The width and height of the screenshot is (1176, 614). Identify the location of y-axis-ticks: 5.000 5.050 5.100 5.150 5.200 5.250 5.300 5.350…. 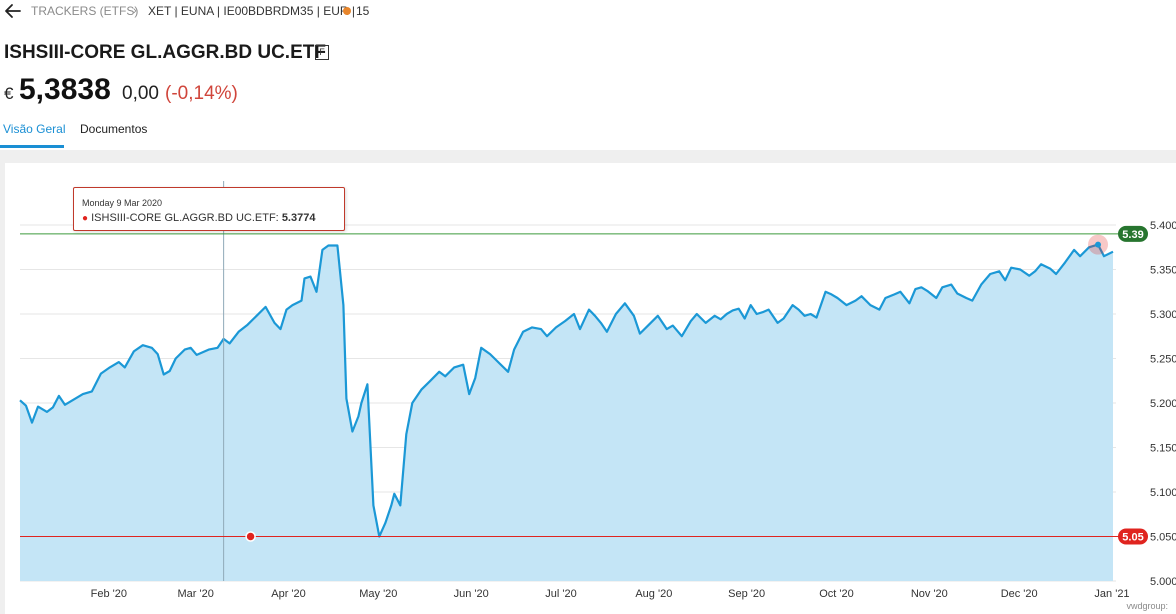
(1163, 404).